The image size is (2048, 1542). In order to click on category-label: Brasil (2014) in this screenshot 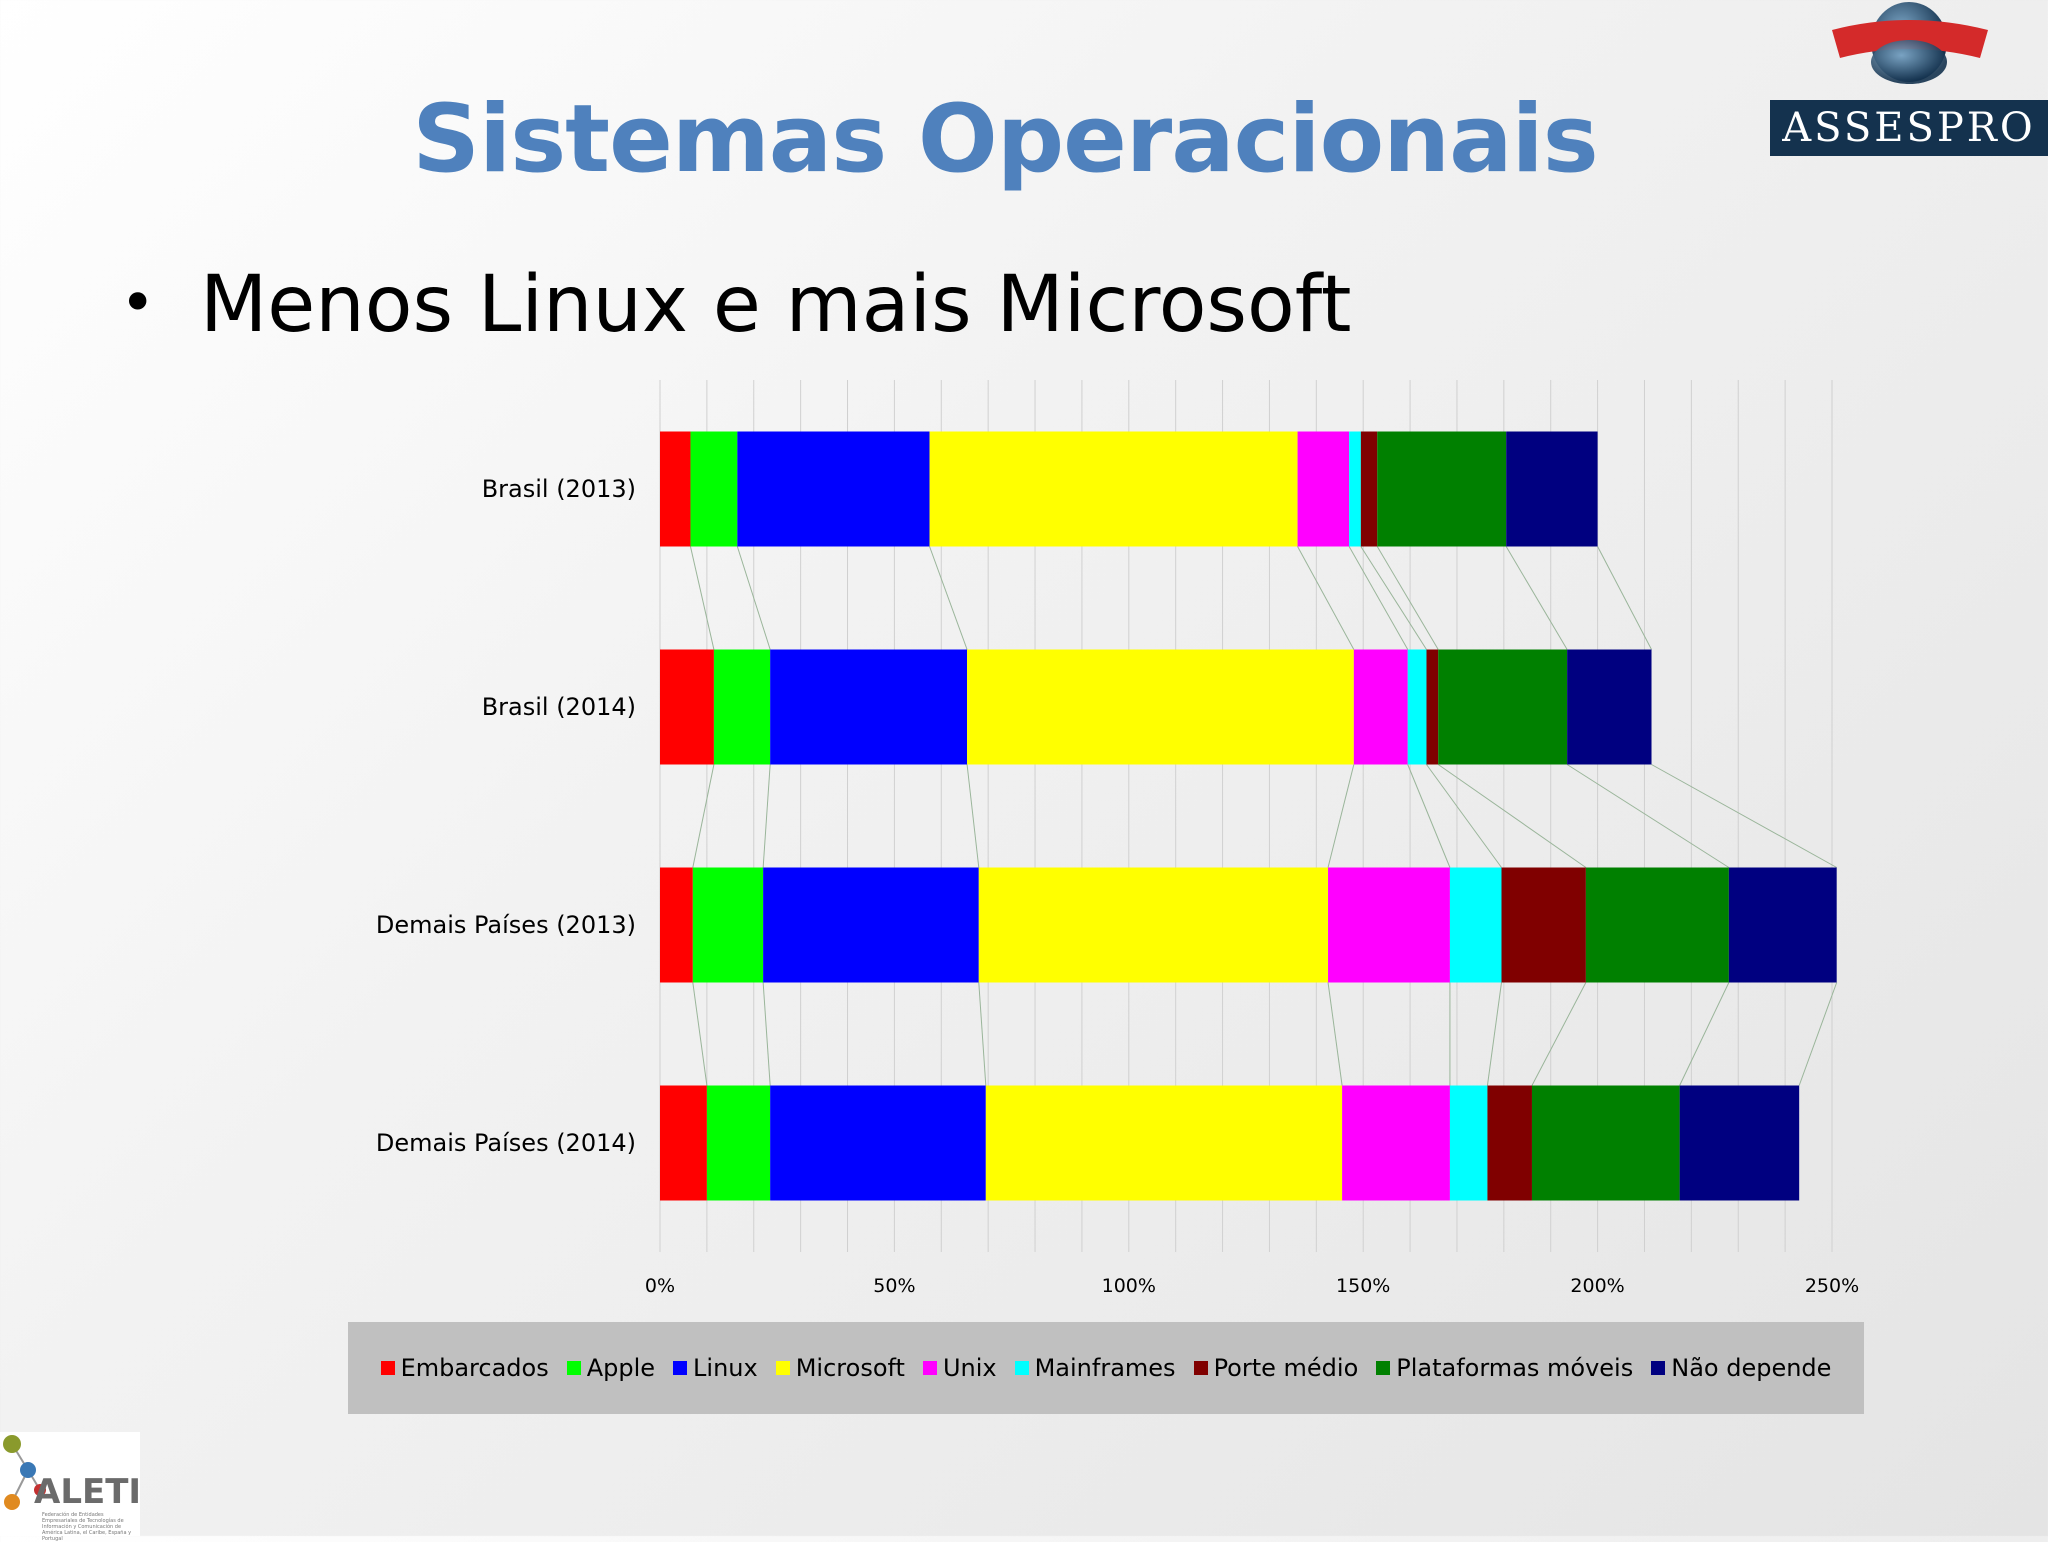, I will do `click(559, 707)`.